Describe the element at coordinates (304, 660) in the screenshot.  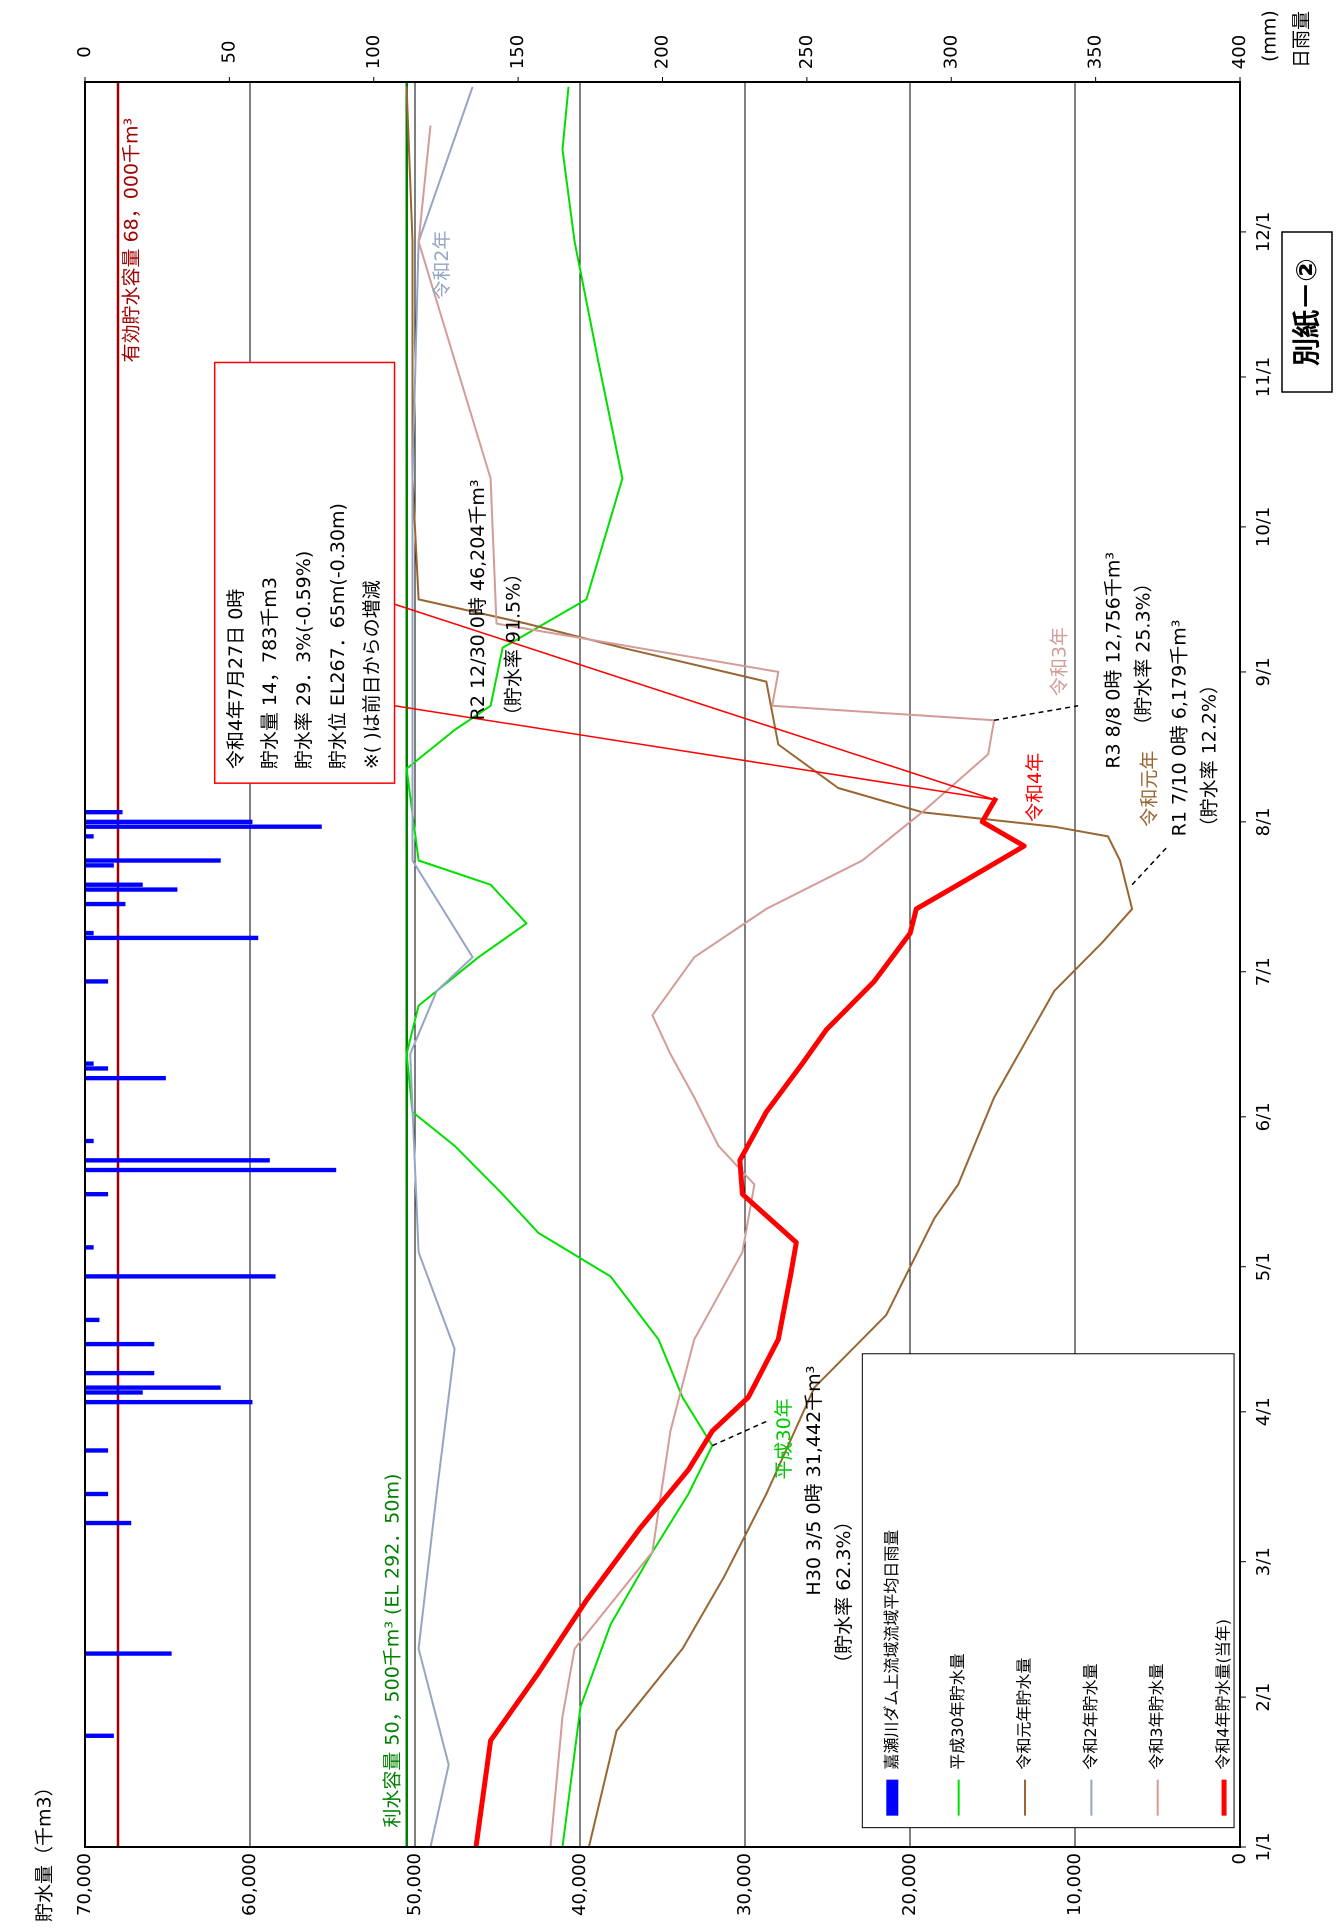
I see `callout-text: 貯水率 29．3%(-0.59%)` at that location.